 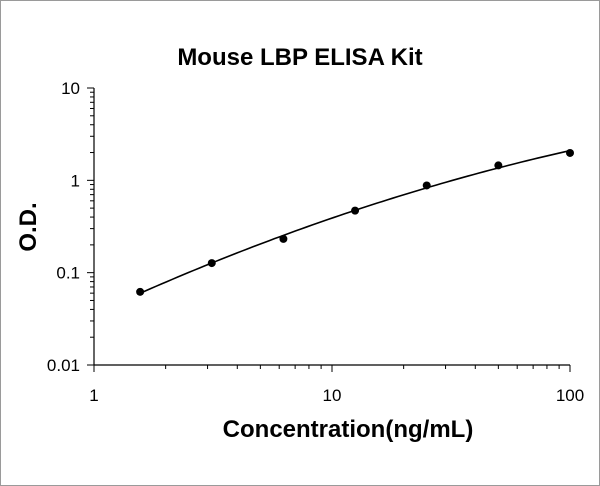 I want to click on y-tick-label: 0.01, so click(x=63, y=365).